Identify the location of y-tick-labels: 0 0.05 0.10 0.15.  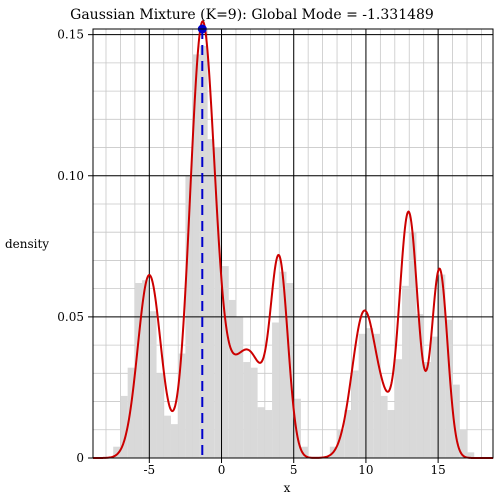
(70, 246).